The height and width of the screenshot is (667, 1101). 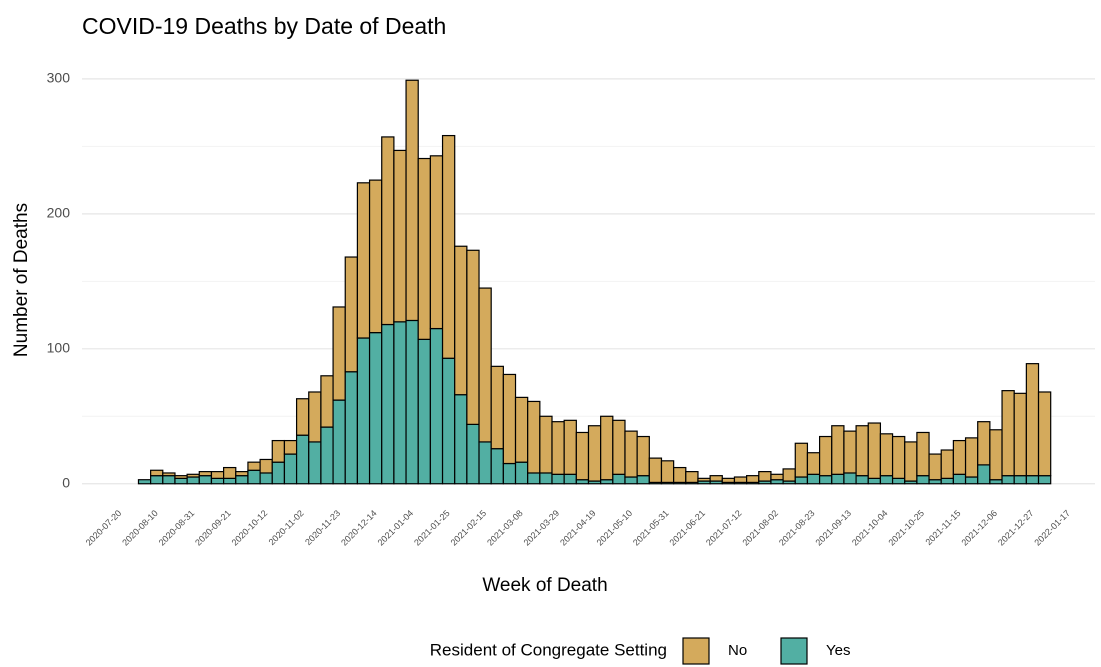 What do you see at coordinates (1052, 528) in the screenshot?
I see `x-tick-label: 2022-01-17` at bounding box center [1052, 528].